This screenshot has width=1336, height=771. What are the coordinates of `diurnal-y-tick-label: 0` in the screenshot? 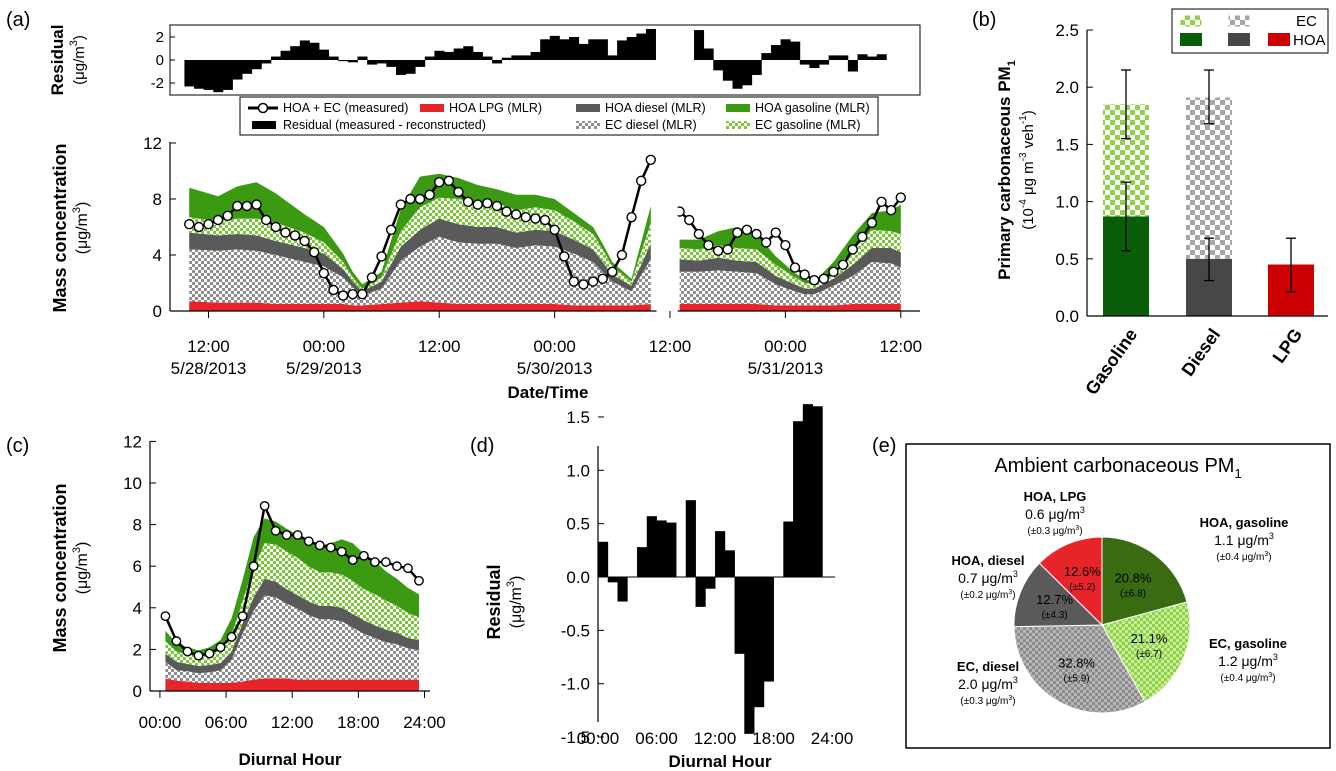 It's located at (137, 691).